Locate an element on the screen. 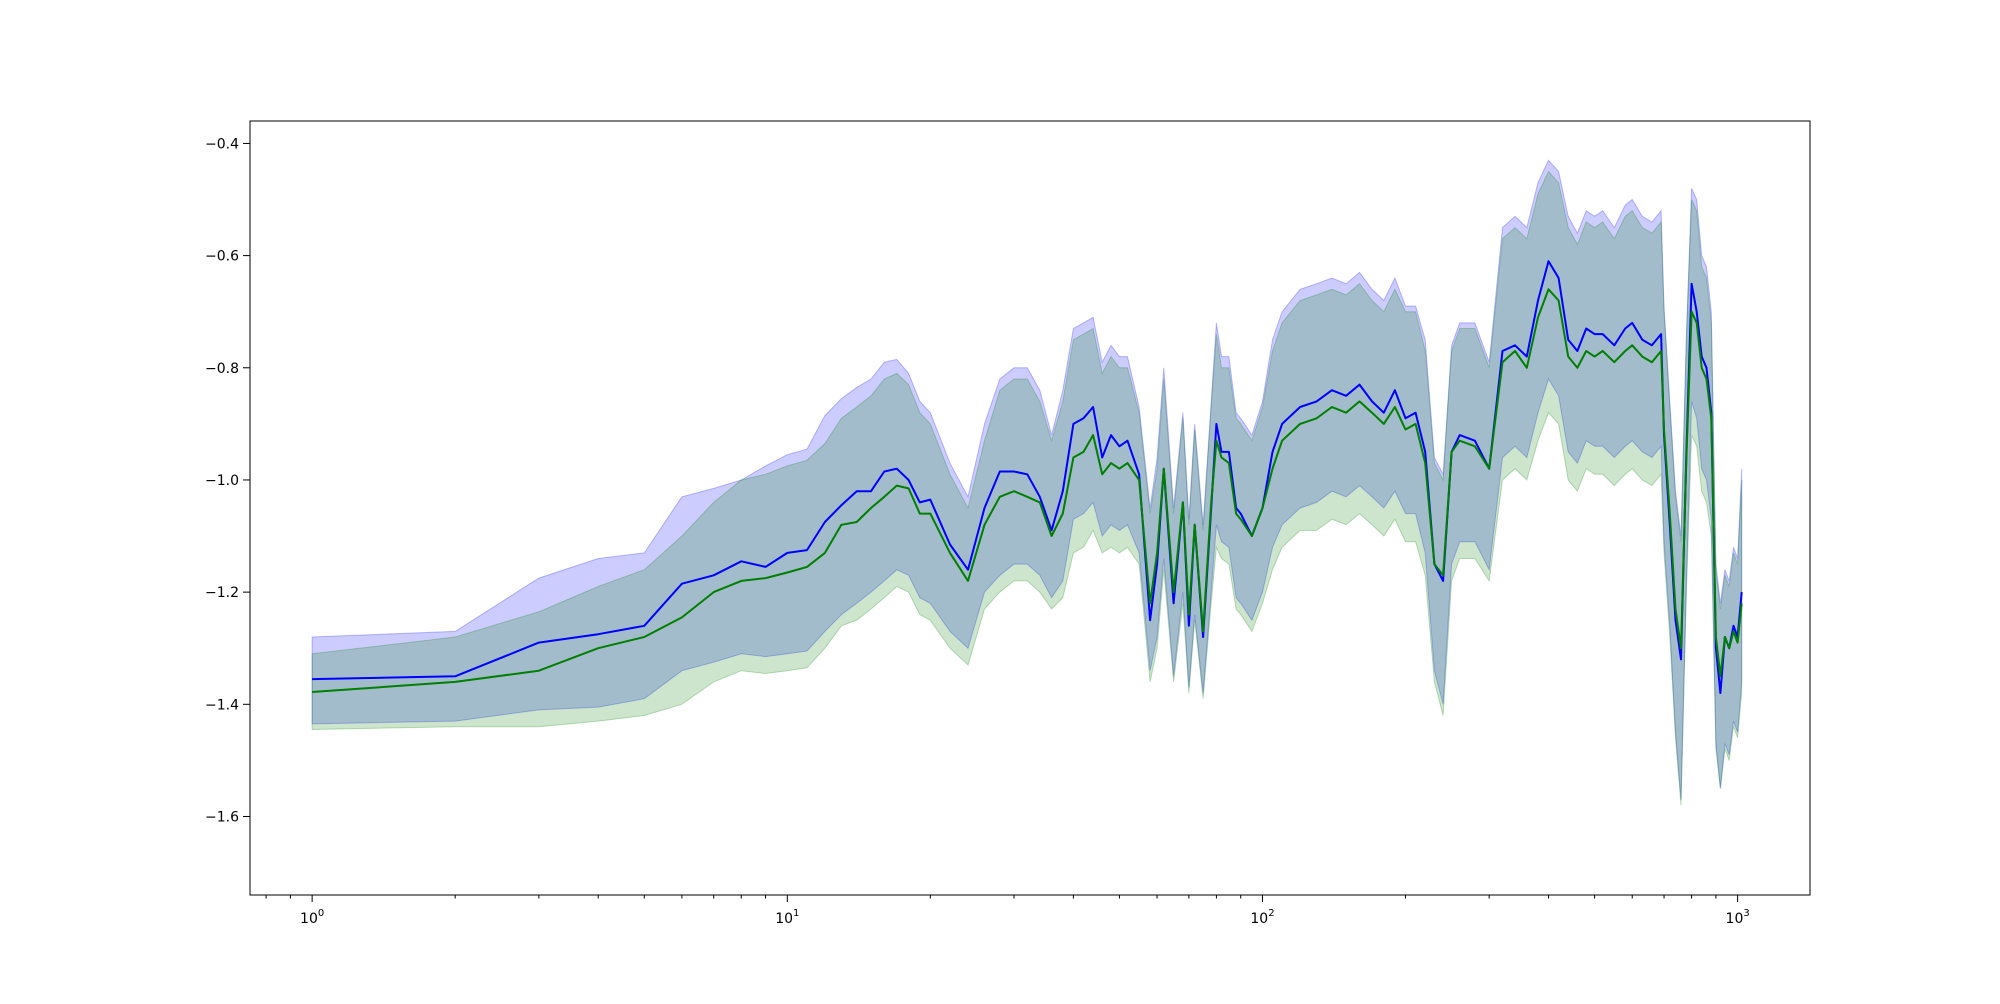  x-axis: 10⁰ 10¹ 10² 10³ is located at coordinates (1007, 911).